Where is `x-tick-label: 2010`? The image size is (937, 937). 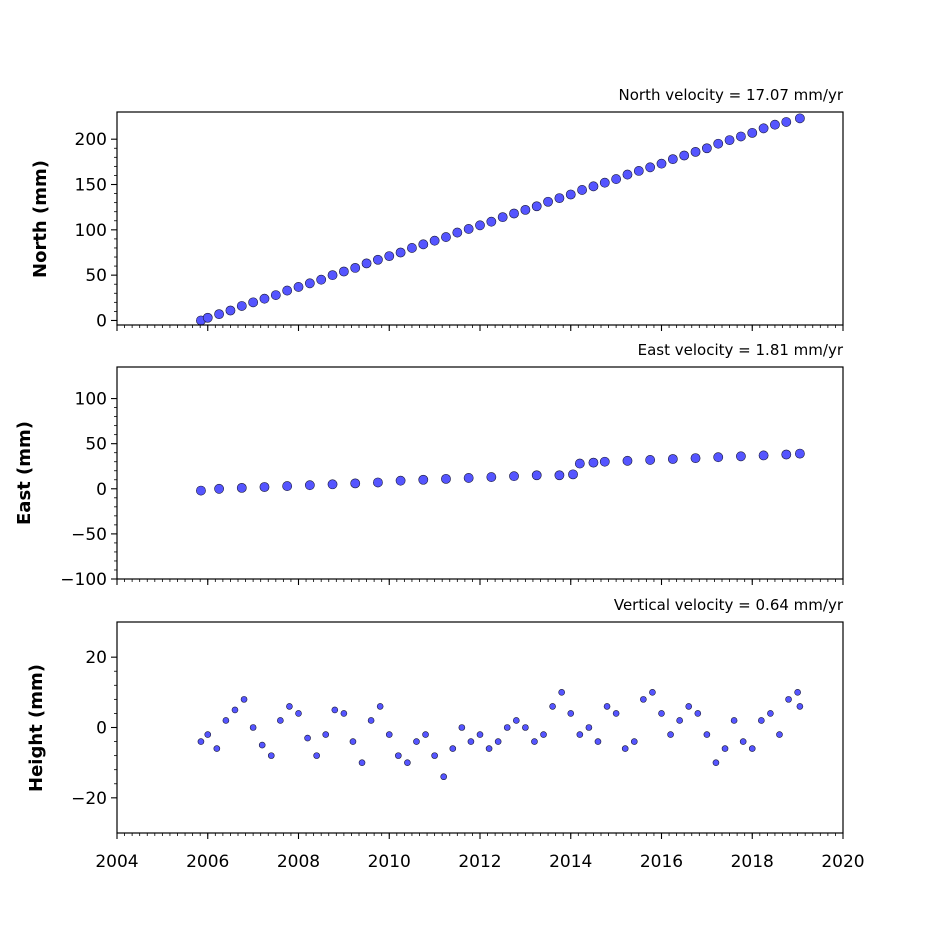 x-tick-label: 2010 is located at coordinates (389, 862).